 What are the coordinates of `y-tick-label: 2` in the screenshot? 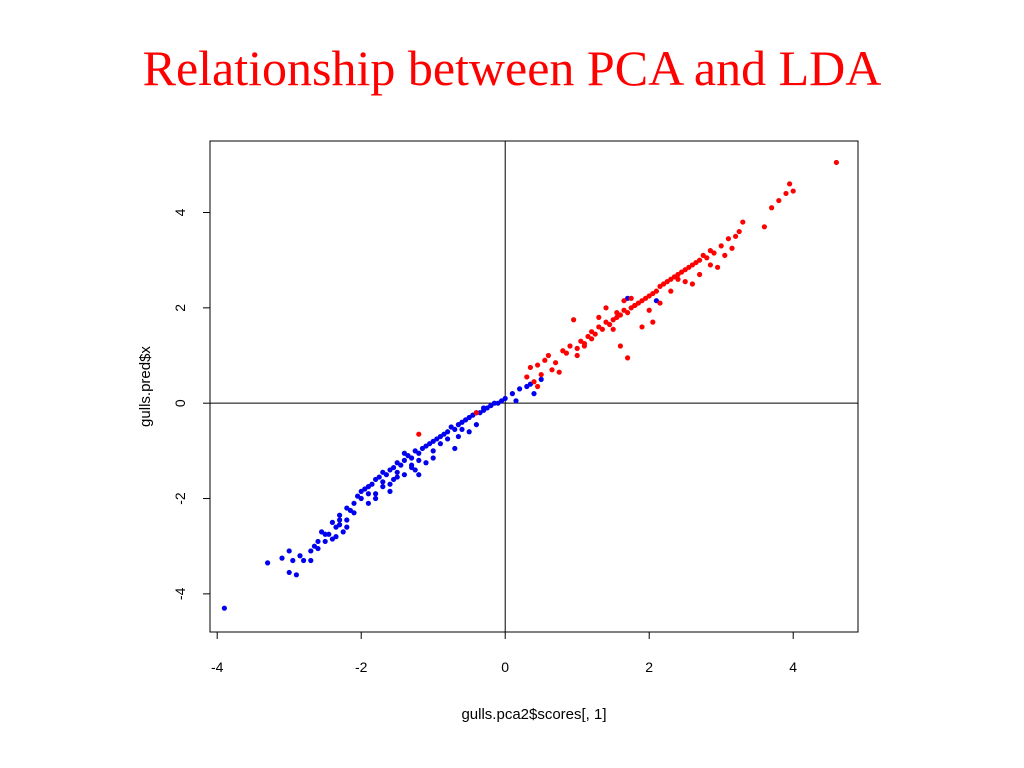 It's located at (180, 308).